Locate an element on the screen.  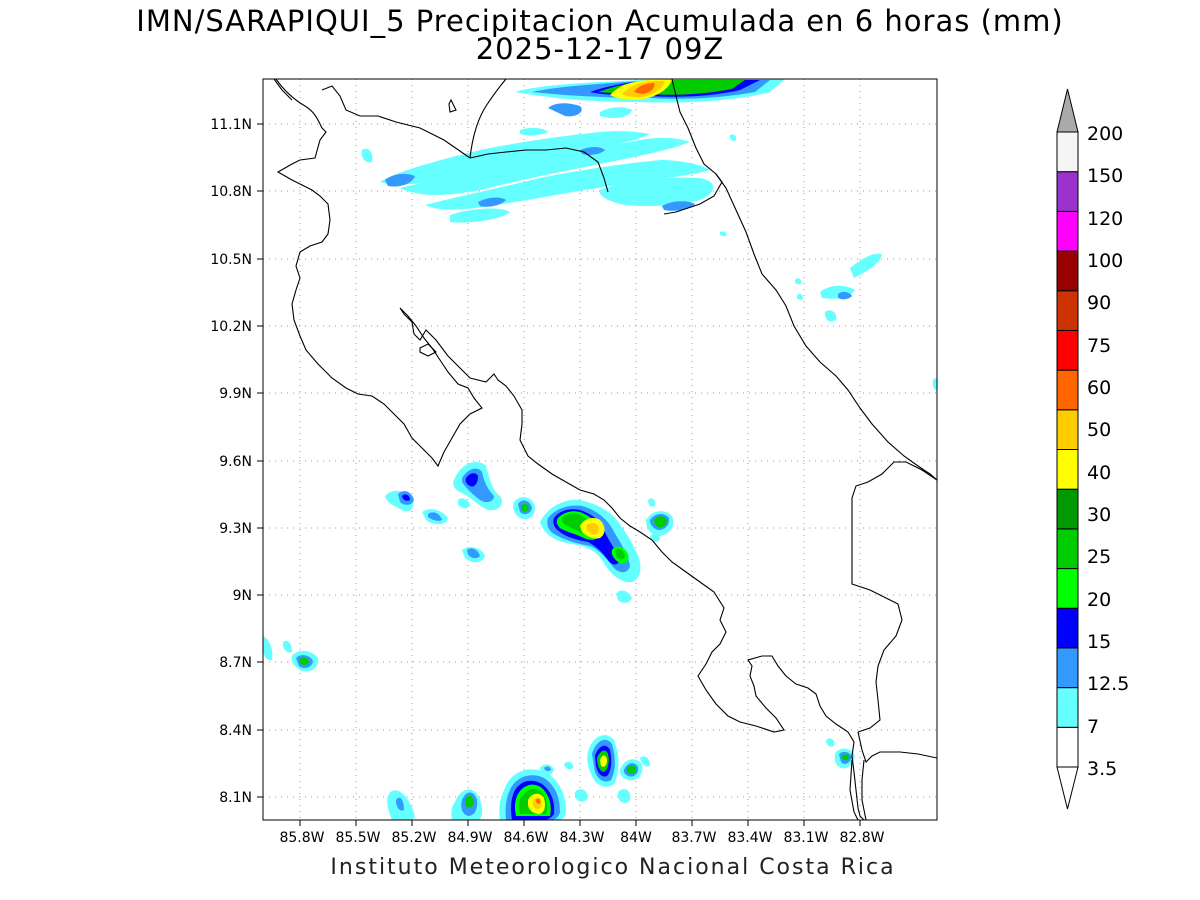
colorbar-label: 3.5 is located at coordinates (1102, 769).